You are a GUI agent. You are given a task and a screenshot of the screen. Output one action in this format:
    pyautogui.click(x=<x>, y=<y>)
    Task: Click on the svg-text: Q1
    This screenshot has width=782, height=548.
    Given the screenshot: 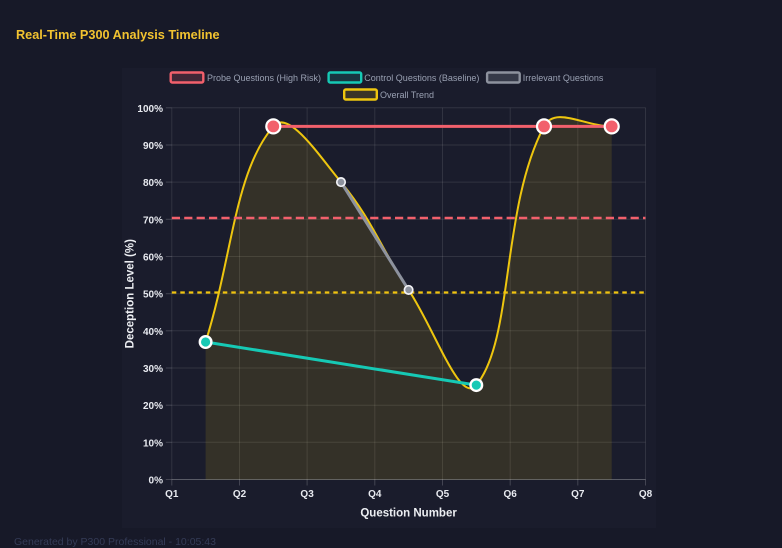 What is the action you would take?
    pyautogui.click(x=172, y=494)
    